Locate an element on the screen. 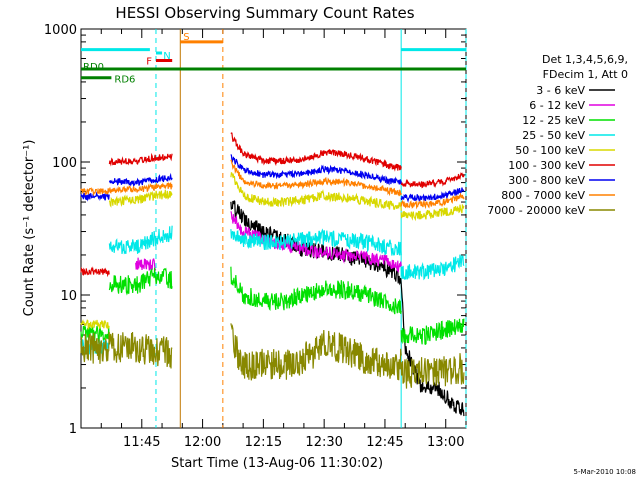 The image size is (640, 480). x-tick-label: 12:30 is located at coordinates (323, 442).